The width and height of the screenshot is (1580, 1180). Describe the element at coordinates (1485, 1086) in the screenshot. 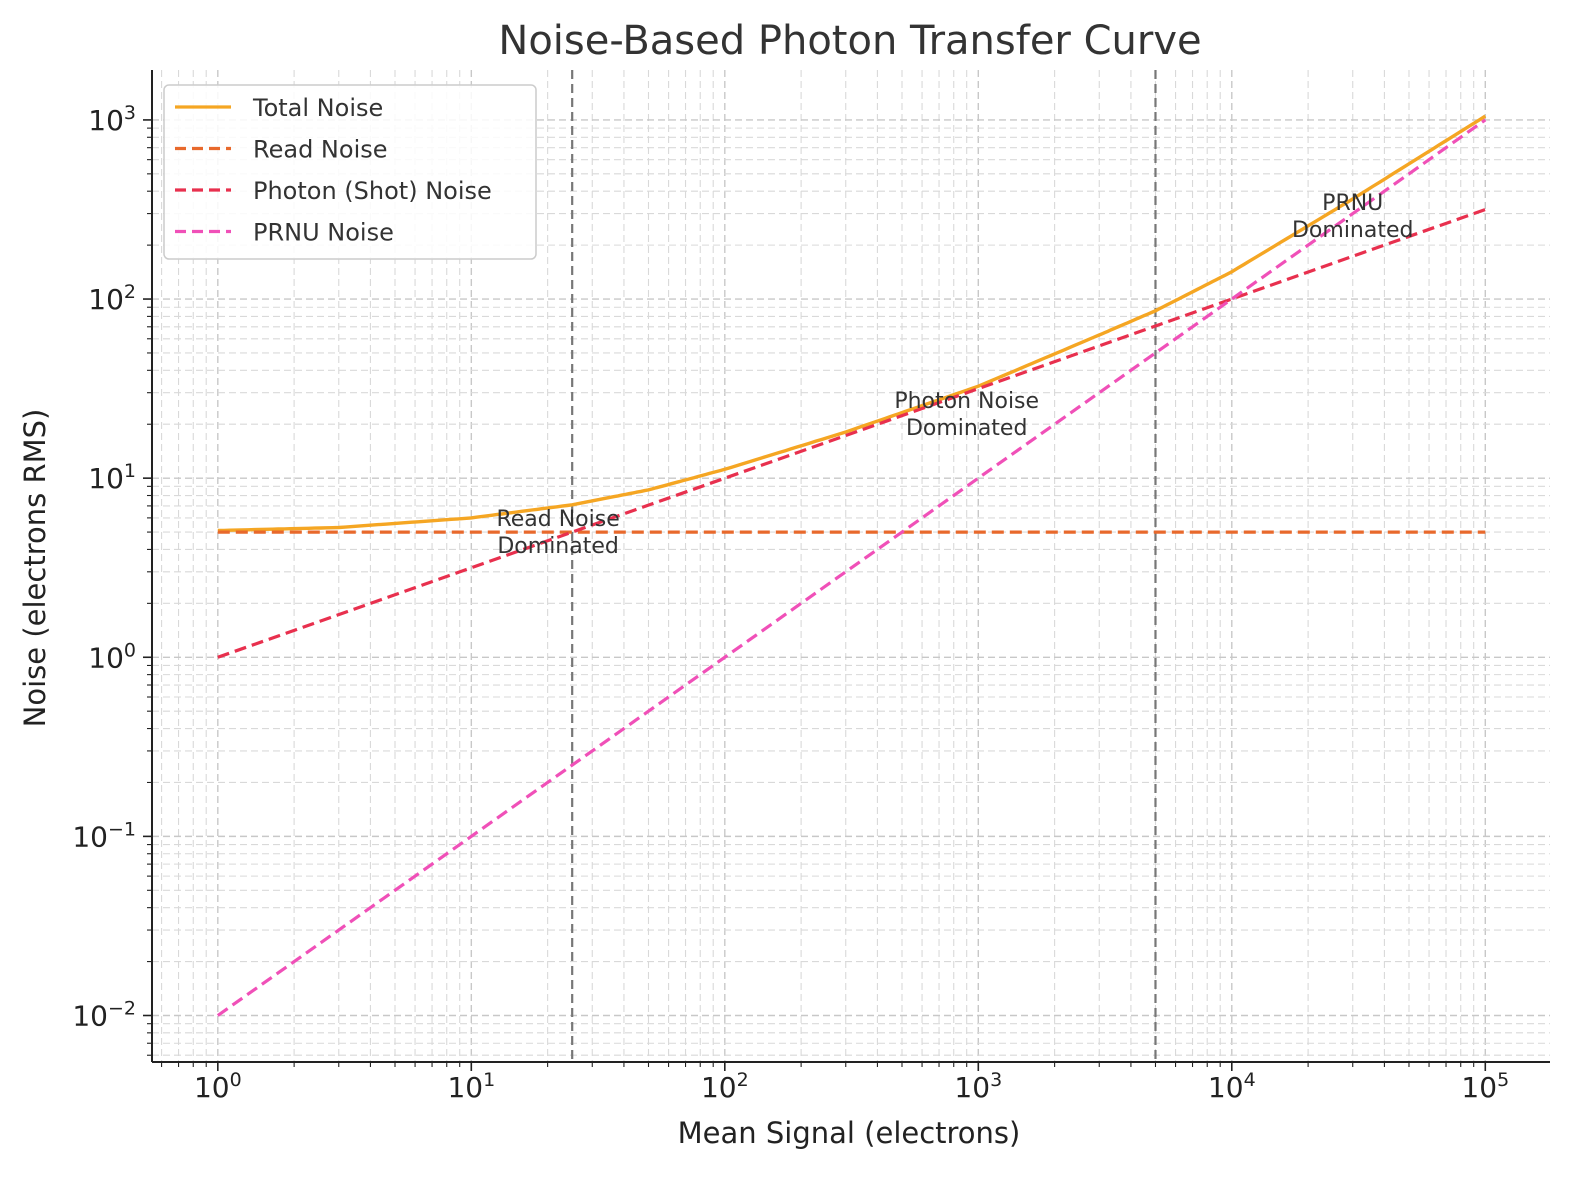

I see `x-tick-label: 105` at that location.